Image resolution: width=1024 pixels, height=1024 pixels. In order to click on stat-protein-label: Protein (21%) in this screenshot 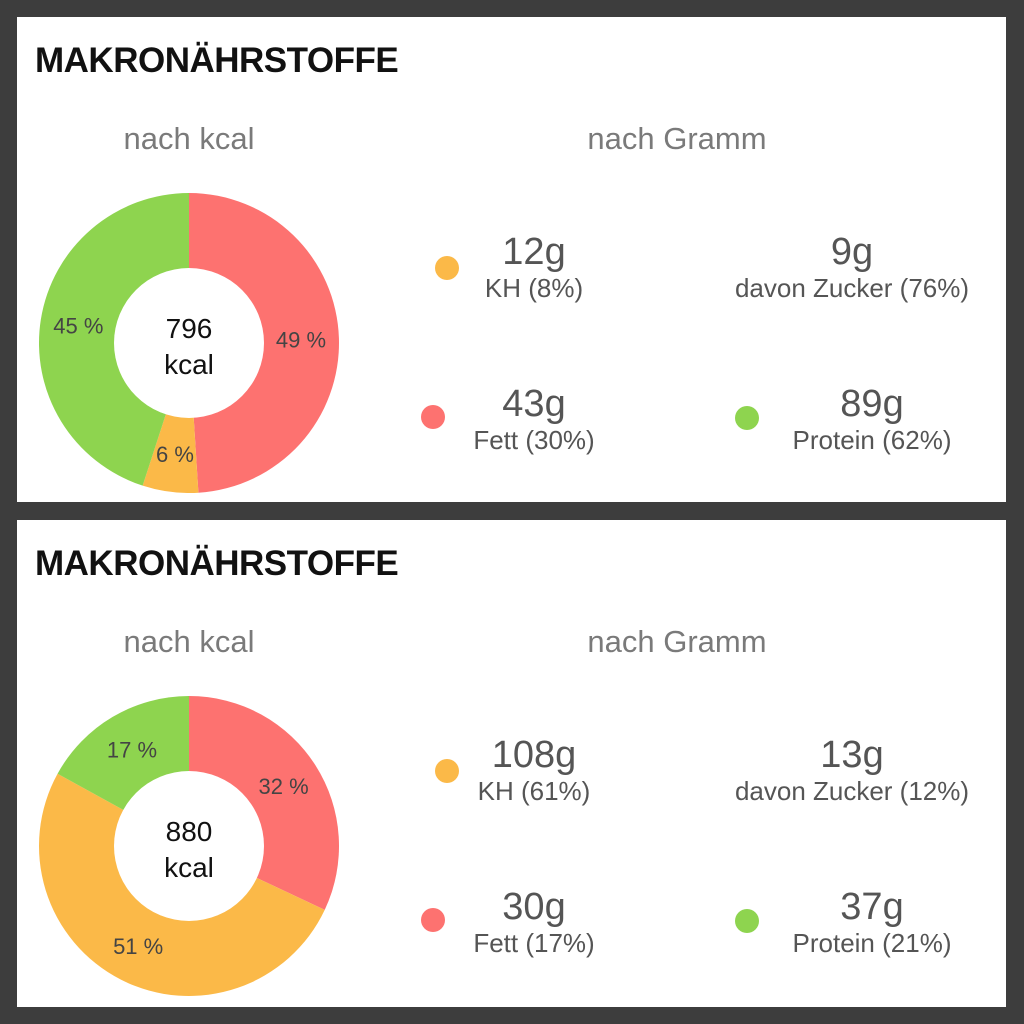, I will do `click(872, 943)`.